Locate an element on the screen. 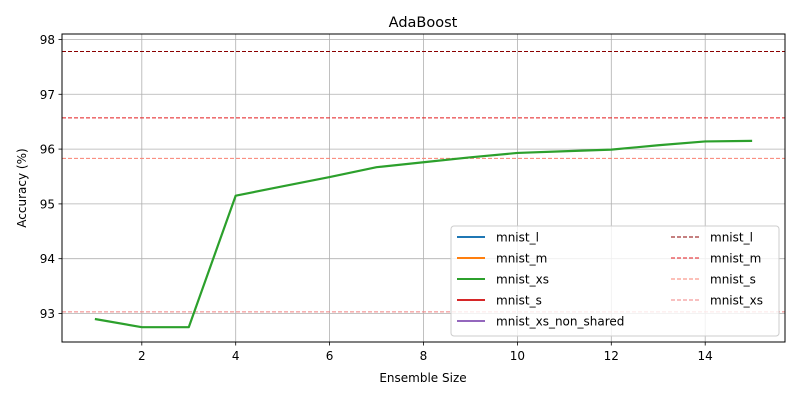 This screenshot has height=400, width=800. y-tick-label: 95 is located at coordinates (47, 204).